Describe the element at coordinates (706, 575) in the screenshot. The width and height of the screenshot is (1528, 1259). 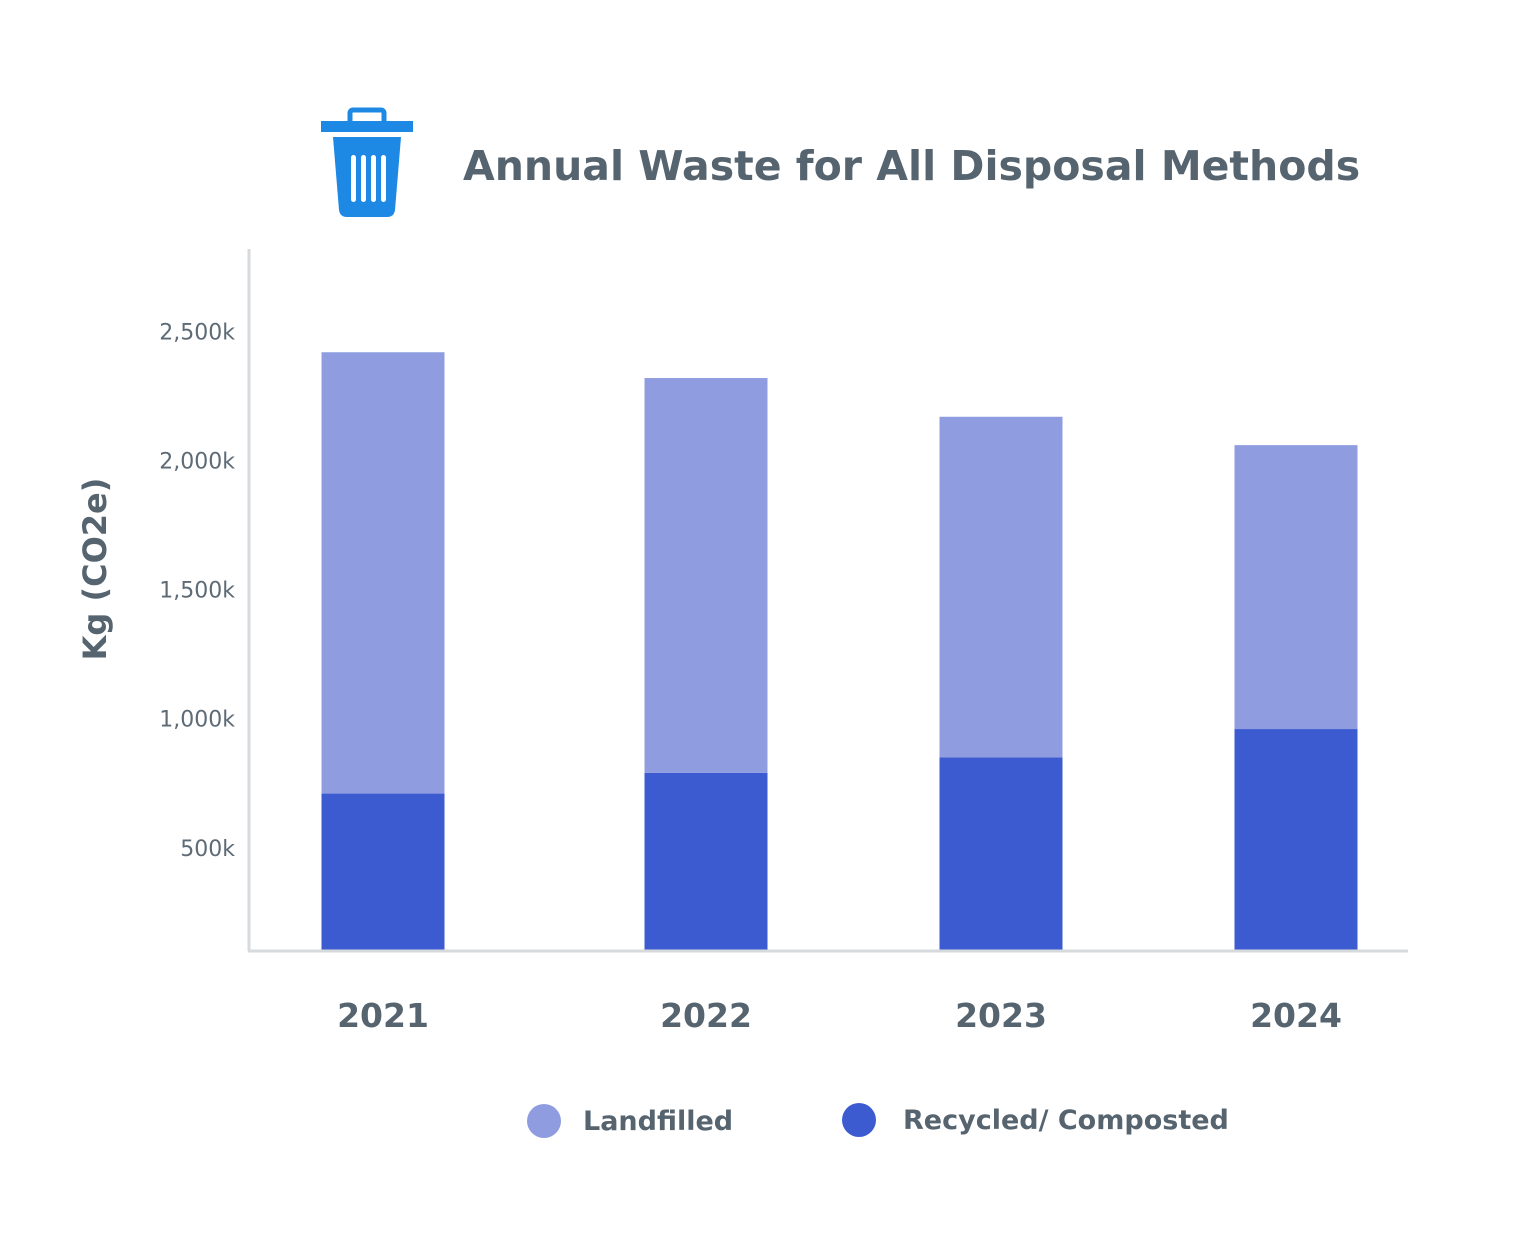
I see `bar-landfilled-2022` at that location.